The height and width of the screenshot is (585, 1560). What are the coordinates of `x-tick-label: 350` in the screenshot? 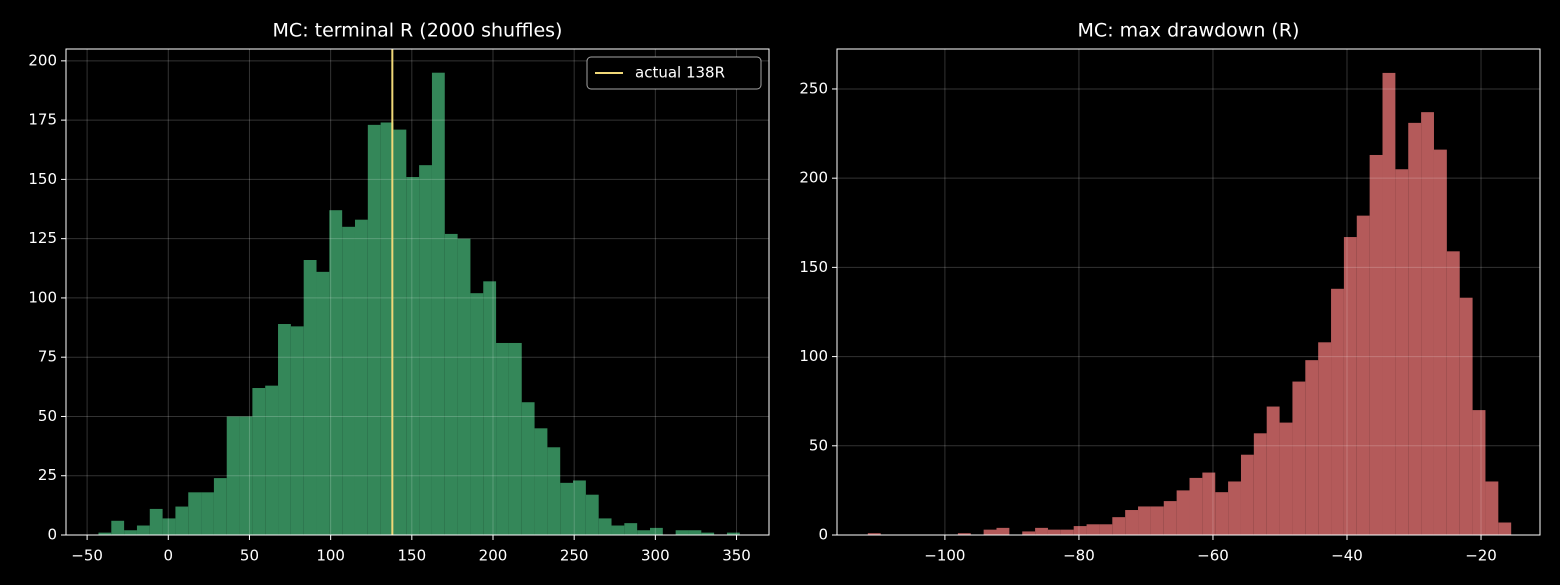 It's located at (736, 556).